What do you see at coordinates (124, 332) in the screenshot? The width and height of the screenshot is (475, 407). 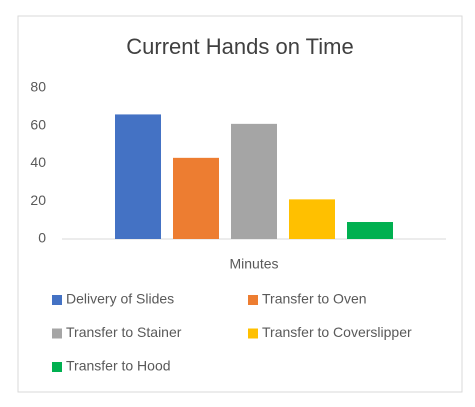 I see `legend-label: Transfer to Stainer` at bounding box center [124, 332].